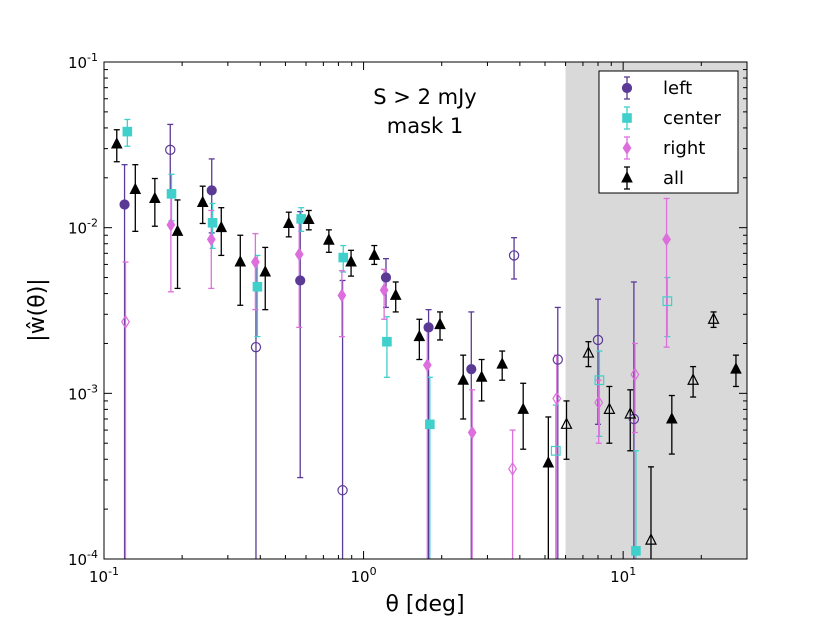 The image size is (830, 623). Describe the element at coordinates (424, 97) in the screenshot. I see `annotation-line-1: S > 2 mJy` at that location.